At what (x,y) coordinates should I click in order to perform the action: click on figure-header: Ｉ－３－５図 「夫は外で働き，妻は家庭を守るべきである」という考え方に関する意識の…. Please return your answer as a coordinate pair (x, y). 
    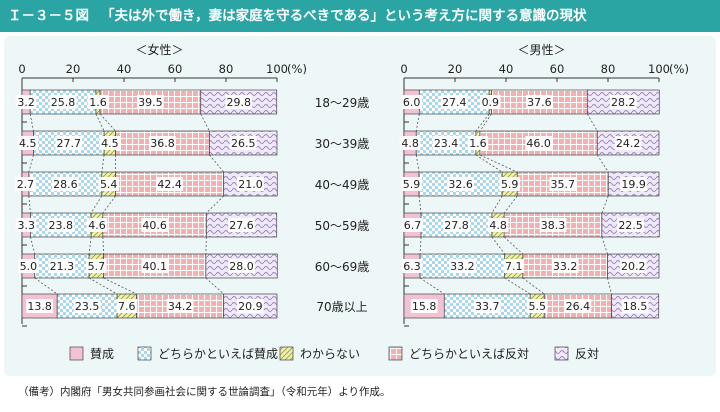
    Looking at the image, I should click on (360, 16).